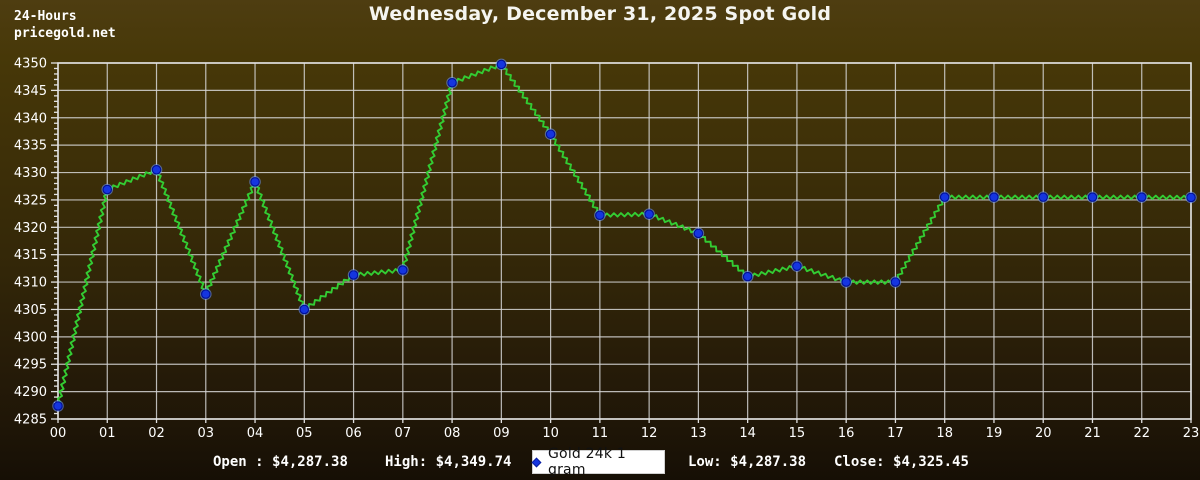 This screenshot has height=480, width=1200. I want to click on x-axis-label: 20, so click(1043, 433).